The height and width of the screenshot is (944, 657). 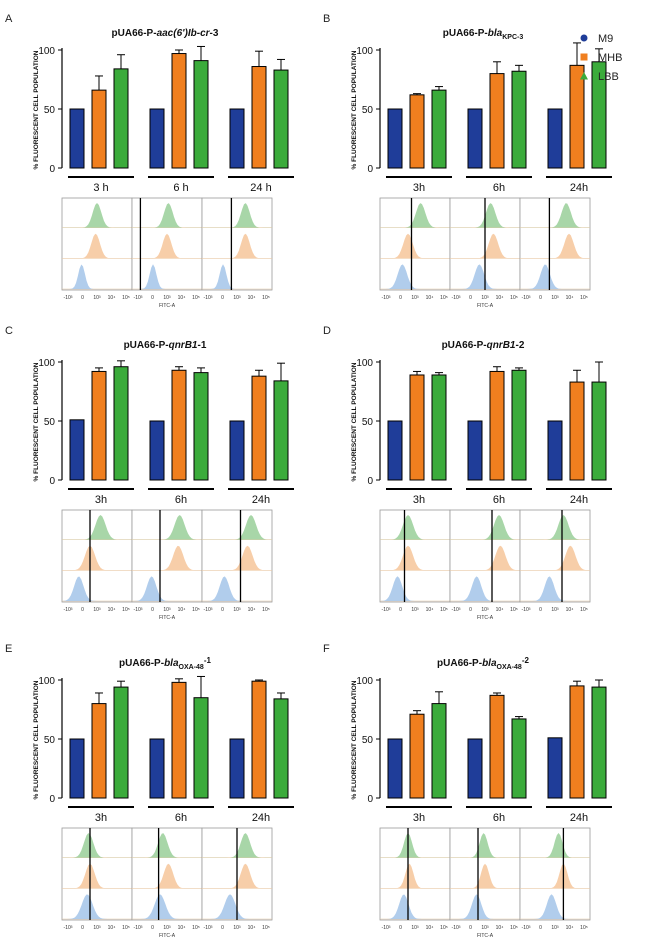 What do you see at coordinates (489, 663) in the screenshot?
I see `title-gene: bla` at bounding box center [489, 663].